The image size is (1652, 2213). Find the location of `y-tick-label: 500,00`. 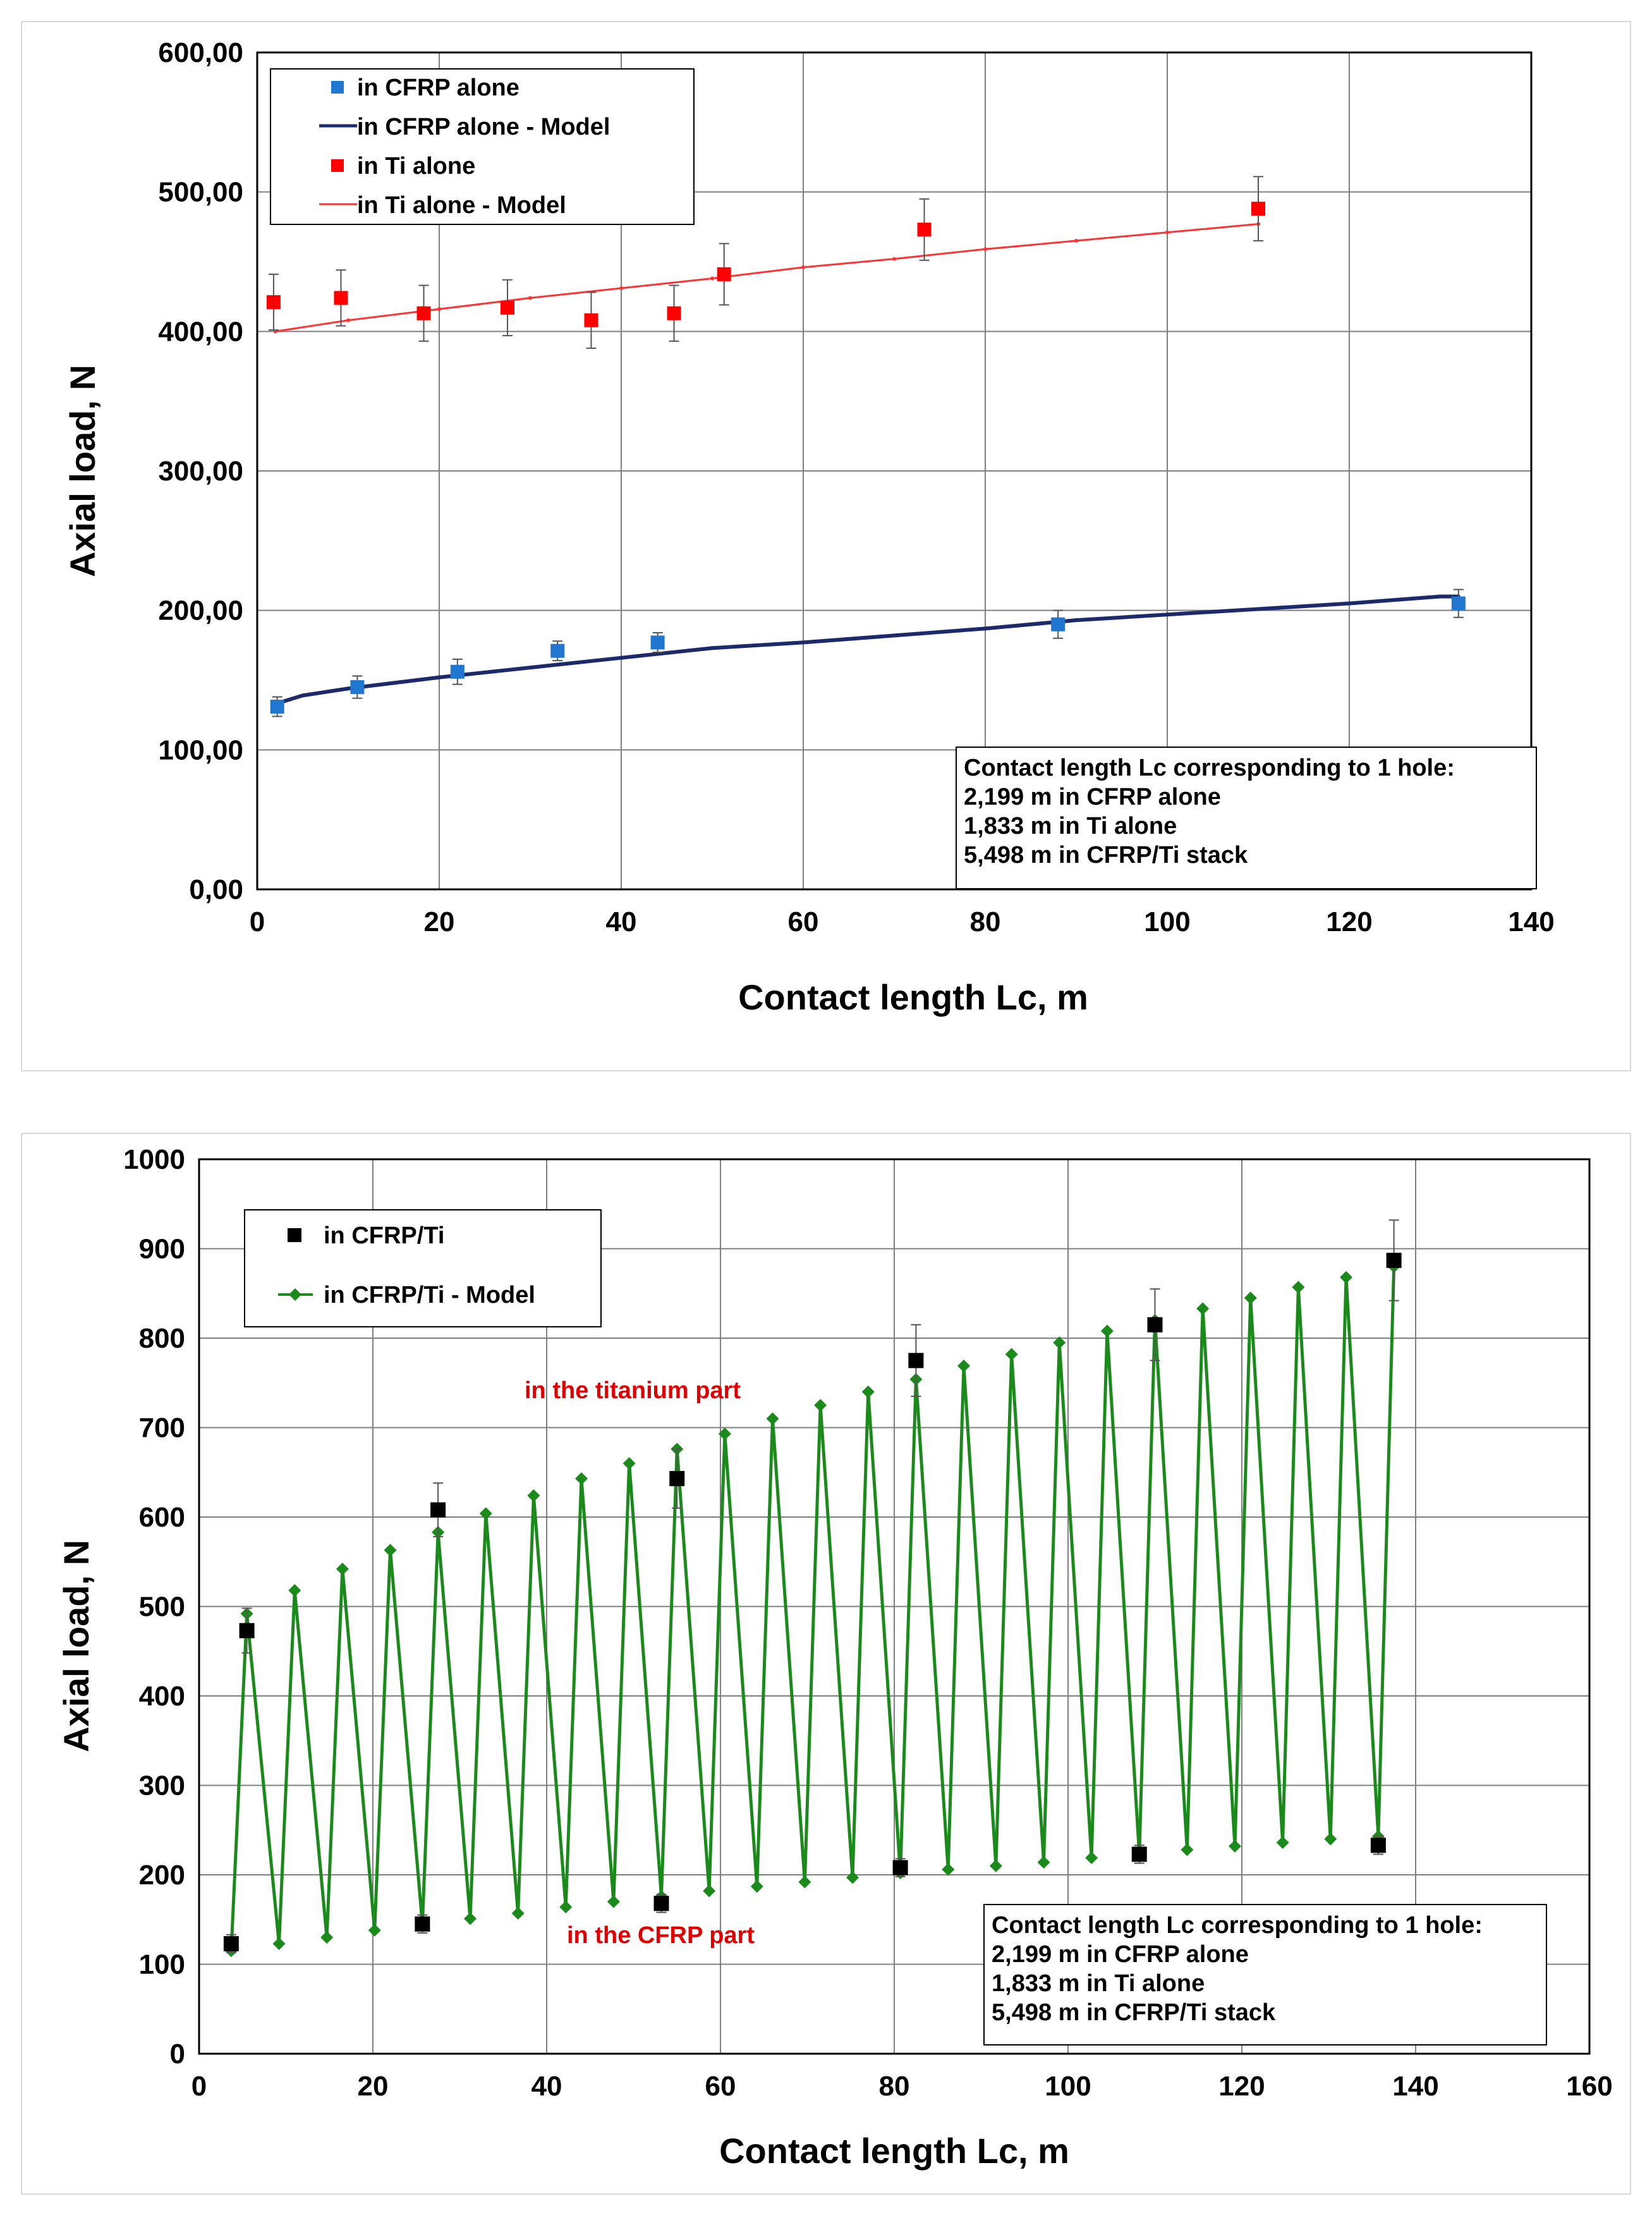

y-tick-label: 500,00 is located at coordinates (200, 192).